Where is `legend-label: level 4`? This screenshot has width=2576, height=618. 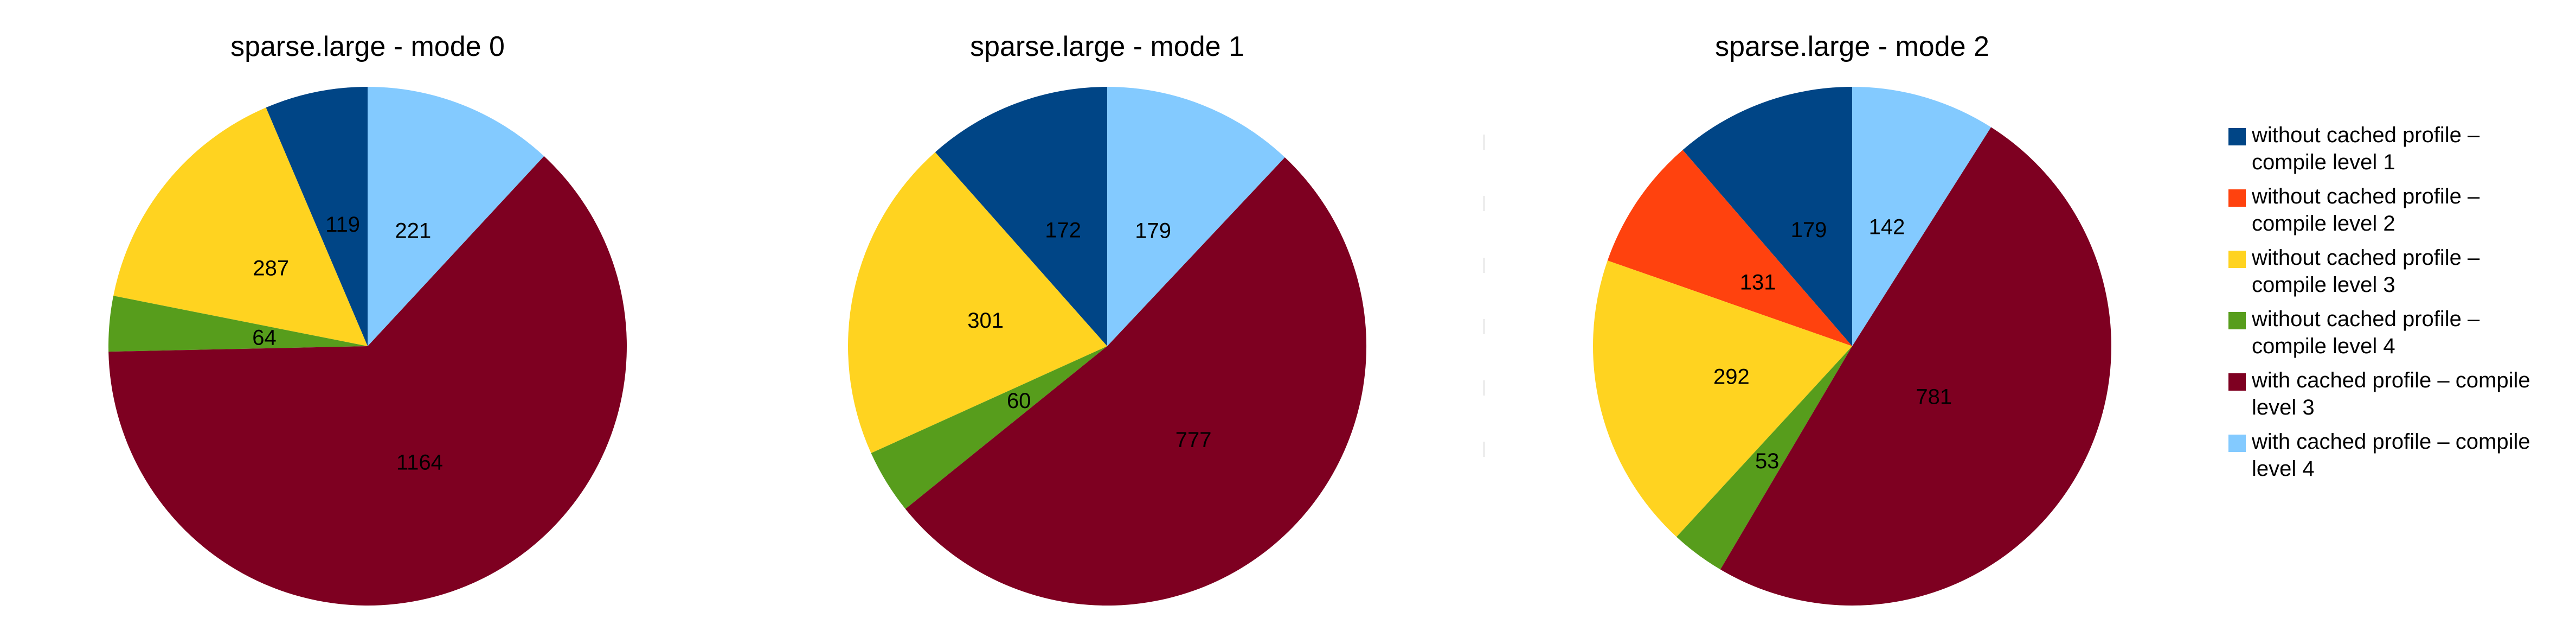
legend-label: level 4 is located at coordinates (2283, 469).